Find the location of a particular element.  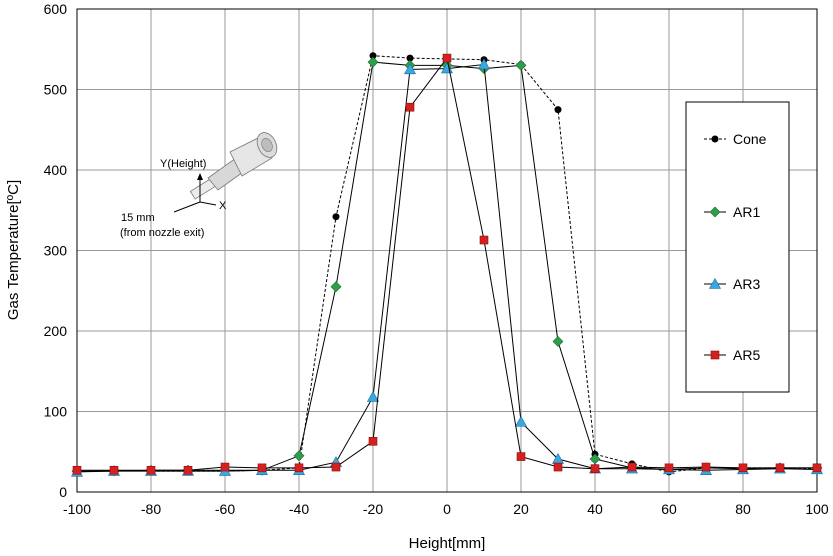

x-tick-label: 80 is located at coordinates (743, 509).